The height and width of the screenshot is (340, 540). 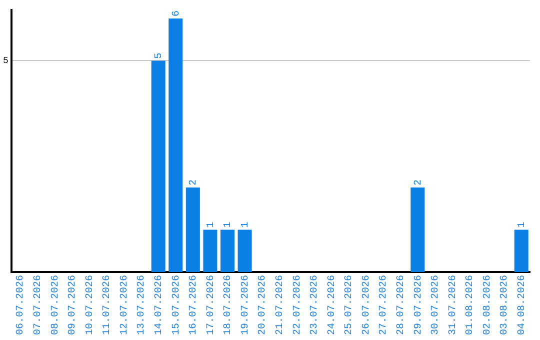 What do you see at coordinates (350, 305) in the screenshot?
I see `x-tick-label: 25.07.2026` at bounding box center [350, 305].